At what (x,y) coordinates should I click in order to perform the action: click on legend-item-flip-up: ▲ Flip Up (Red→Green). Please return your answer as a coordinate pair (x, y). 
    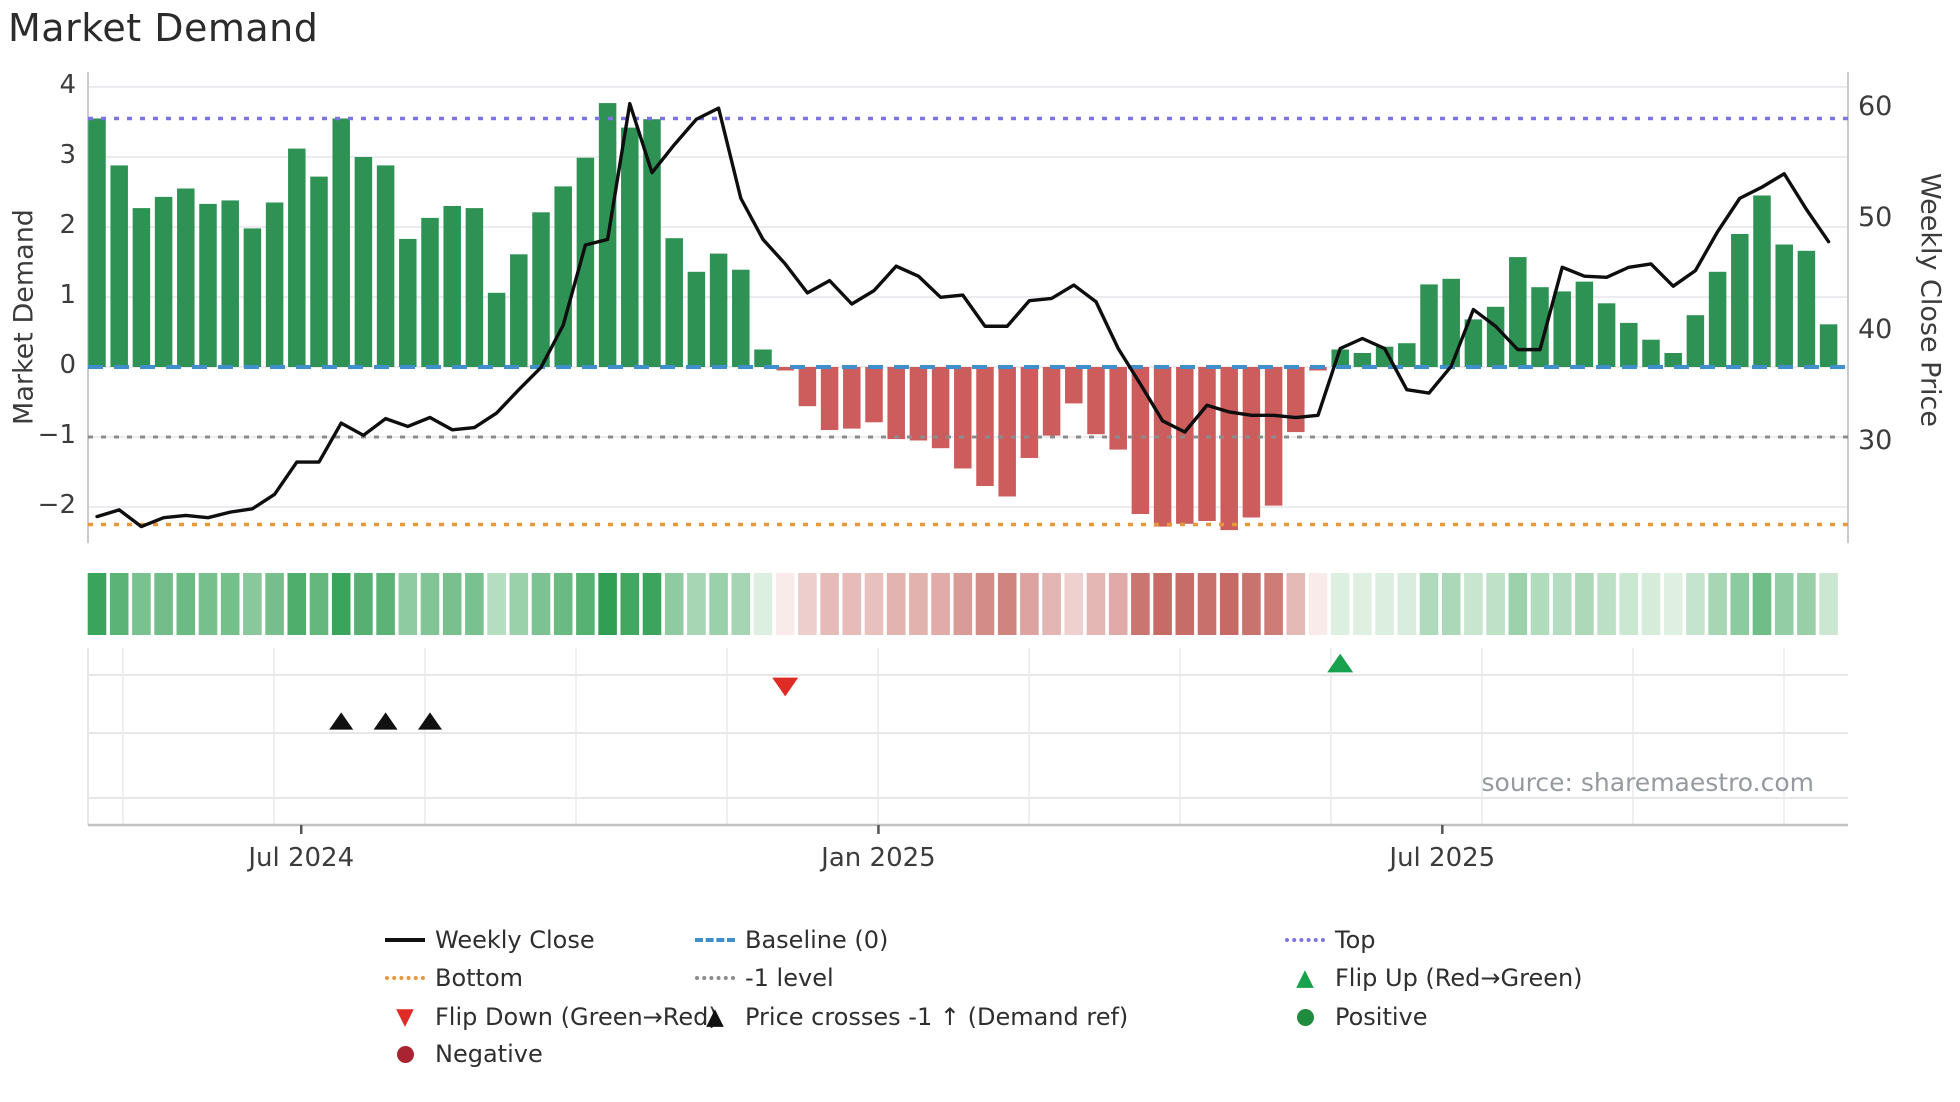
    Looking at the image, I should click on (1433, 978).